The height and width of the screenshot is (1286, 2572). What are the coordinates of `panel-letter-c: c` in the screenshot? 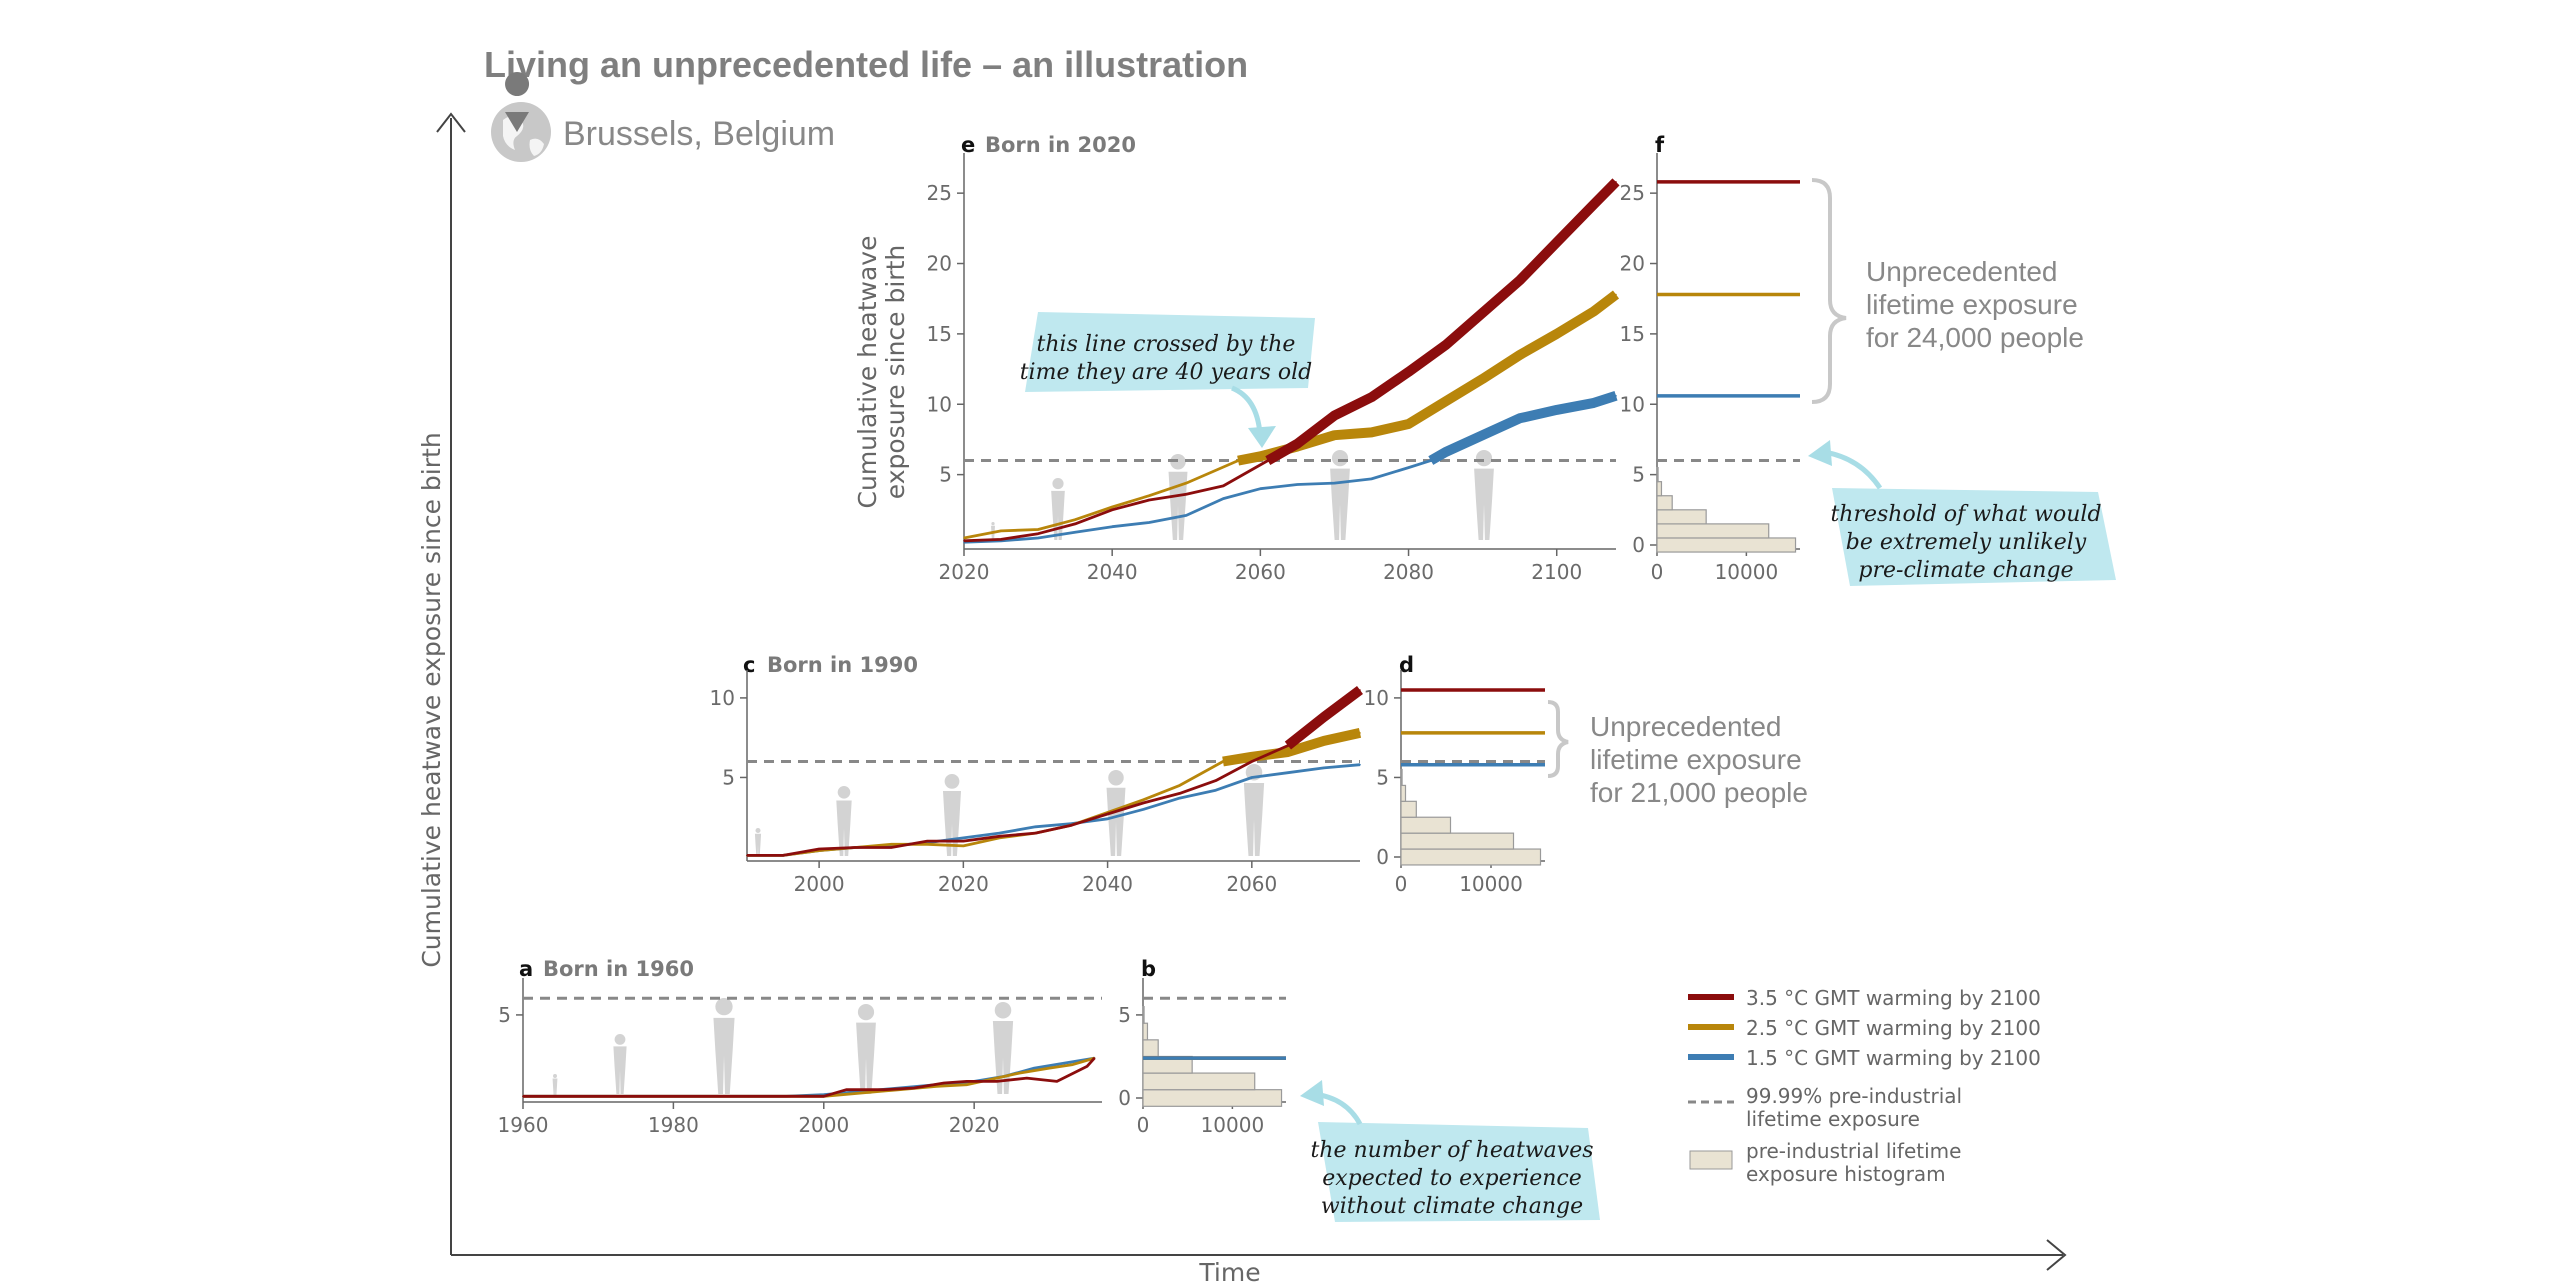 It's located at (749, 665).